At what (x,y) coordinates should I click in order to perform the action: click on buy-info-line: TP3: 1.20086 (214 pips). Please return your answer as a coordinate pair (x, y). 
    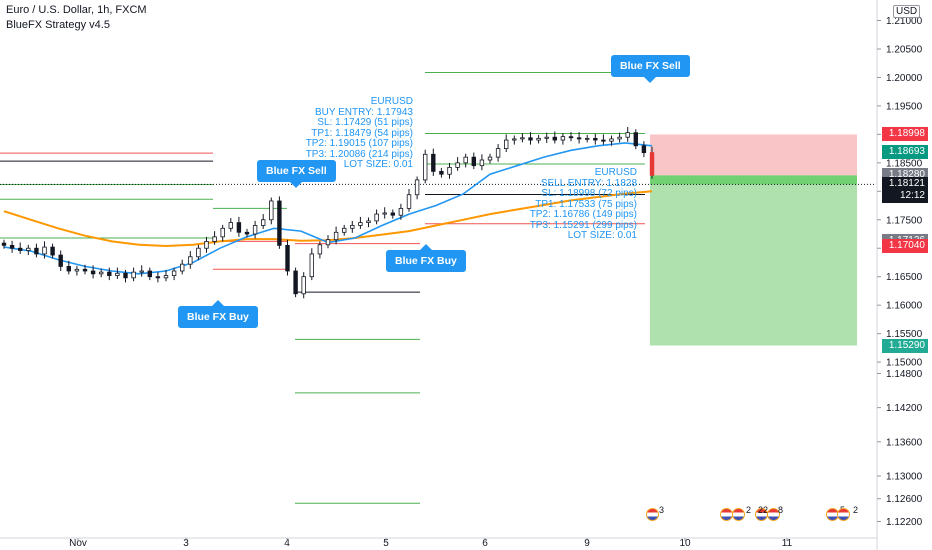
    Looking at the image, I should click on (359, 154).